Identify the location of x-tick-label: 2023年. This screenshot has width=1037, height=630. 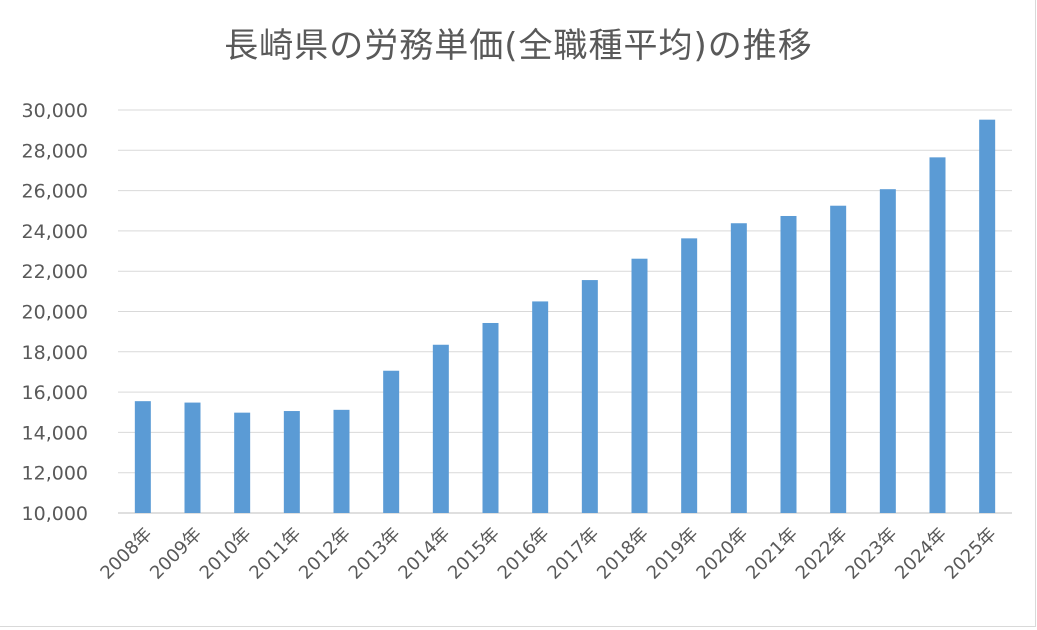
(871, 554).